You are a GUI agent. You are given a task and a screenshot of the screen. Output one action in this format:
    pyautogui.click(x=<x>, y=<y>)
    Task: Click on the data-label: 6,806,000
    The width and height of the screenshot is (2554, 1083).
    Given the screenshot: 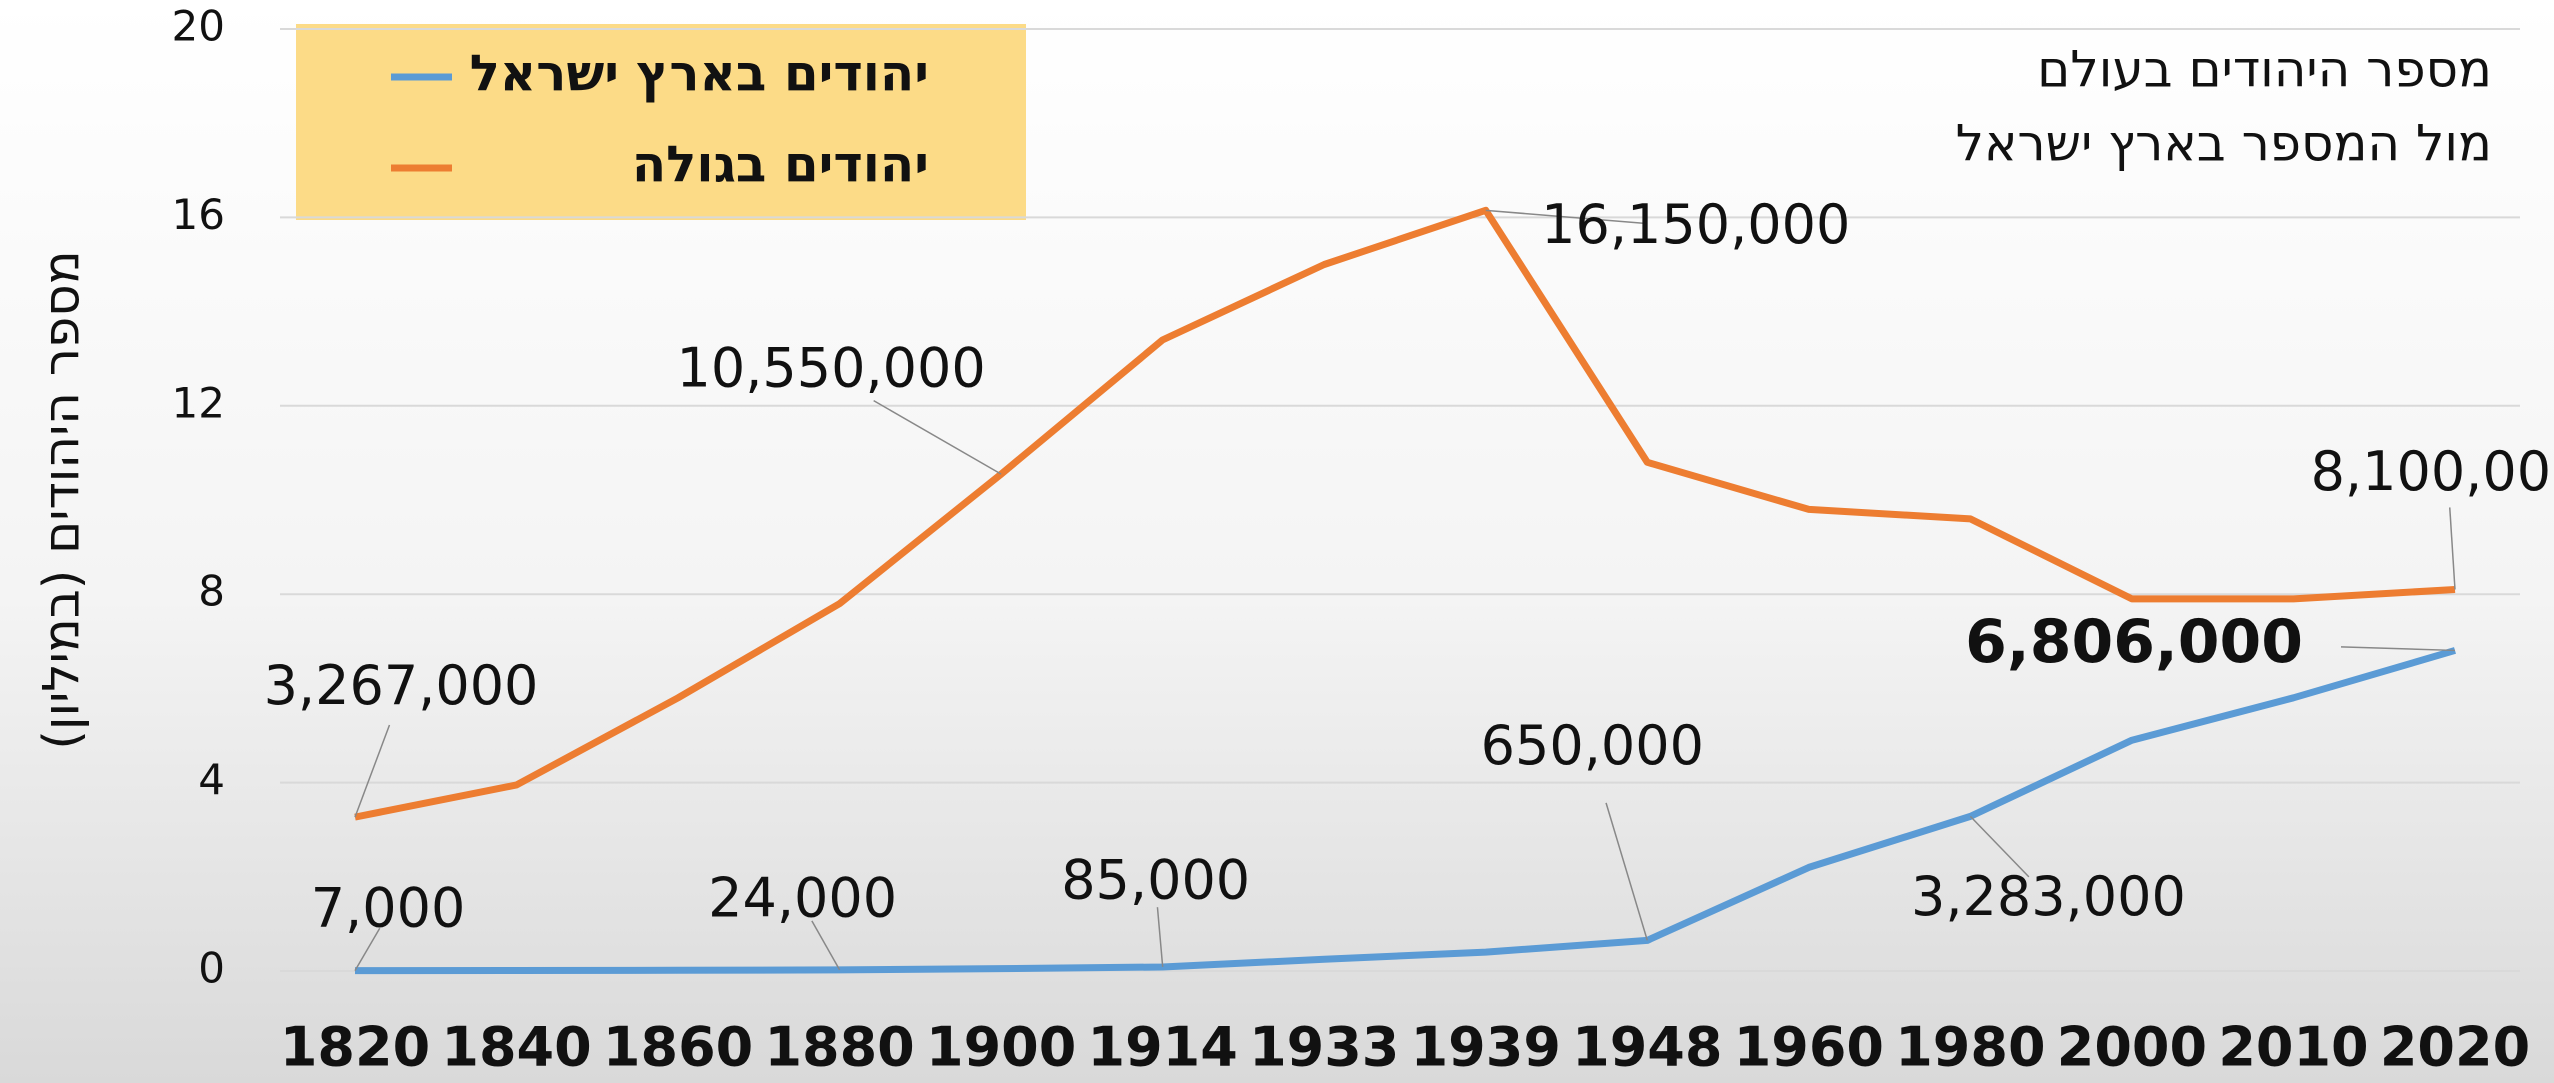 What is the action you would take?
    pyautogui.click(x=2134, y=642)
    